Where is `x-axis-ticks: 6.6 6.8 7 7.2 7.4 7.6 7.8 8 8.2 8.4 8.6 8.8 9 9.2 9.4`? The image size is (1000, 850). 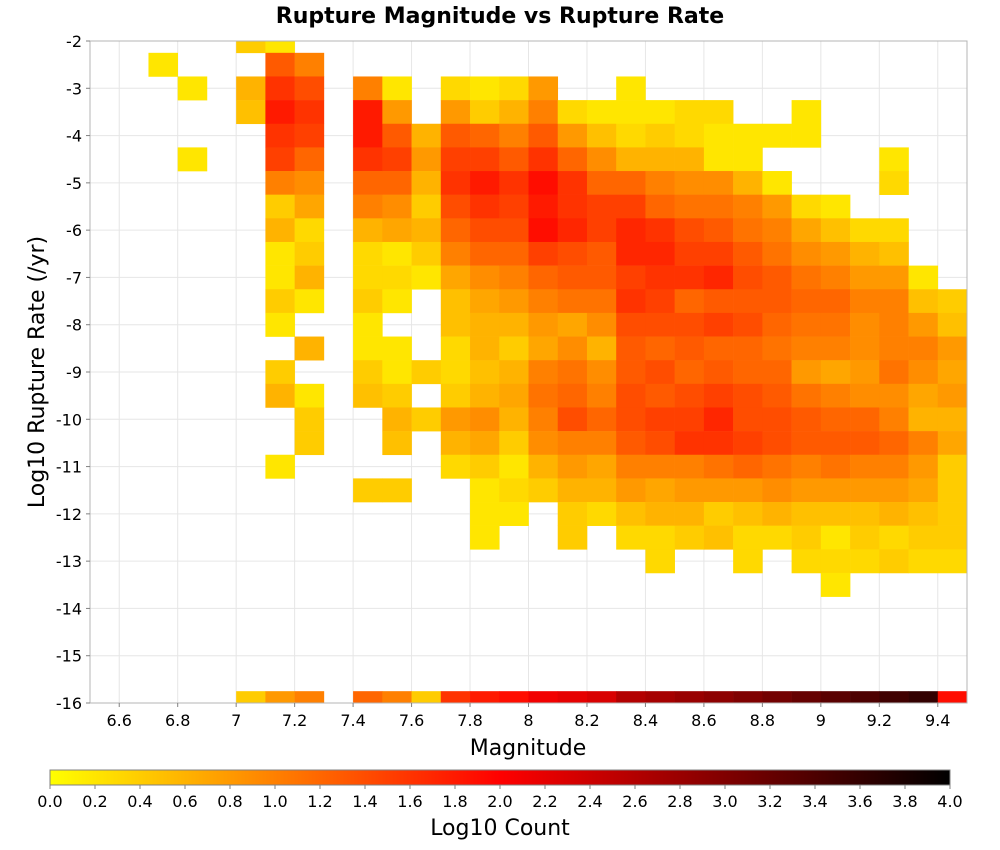 x-axis-ticks: 6.6 6.8 7 7.2 7.4 7.6 7.8 8 8.2 8.4 8.6 8.8 9 9.2 9.4 is located at coordinates (528, 716).